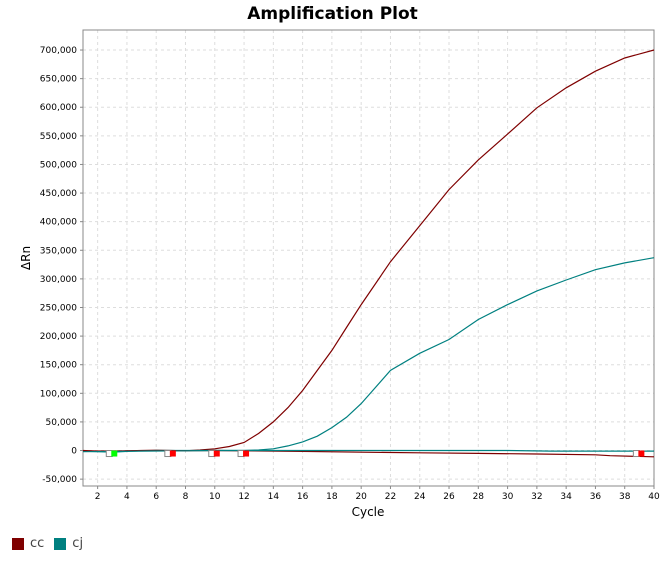 The image size is (665, 562). Describe the element at coordinates (303, 497) in the screenshot. I see `x-tick-label: 16` at that location.